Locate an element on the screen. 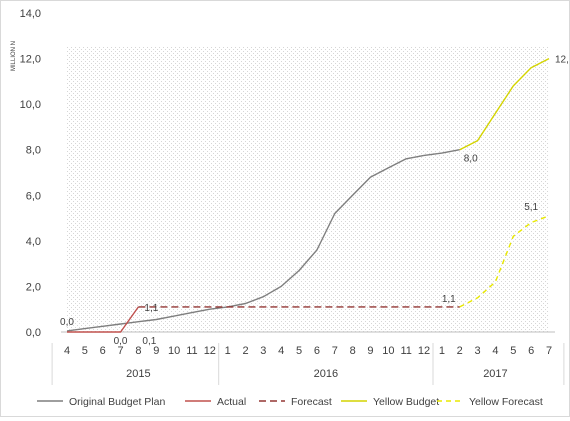 The image size is (570, 421). series-line-yellow-forecast is located at coordinates (504, 261).